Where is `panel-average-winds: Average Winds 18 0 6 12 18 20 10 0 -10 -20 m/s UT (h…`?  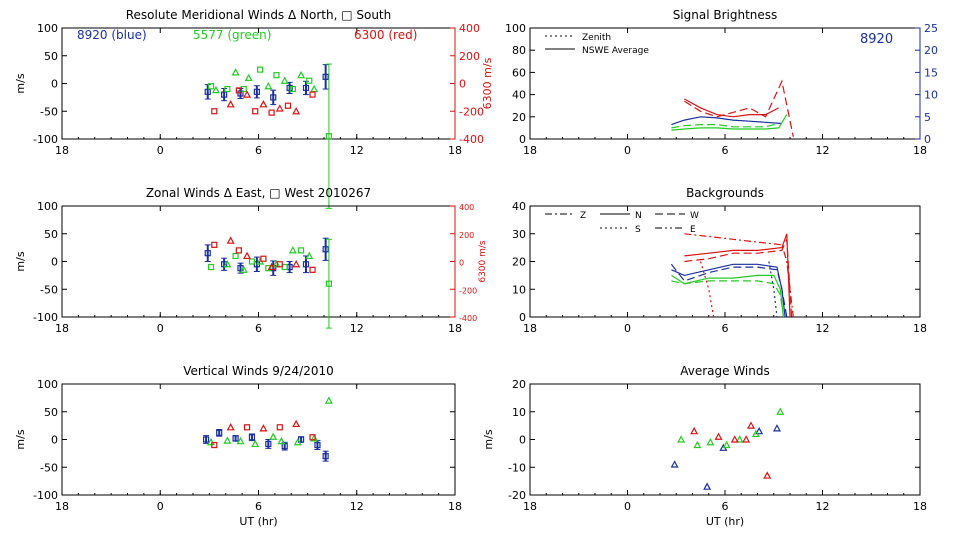
panel-average-winds: Average Winds 18 0 6 12 18 20 10 0 -10 -20 m/s UT (h… is located at coordinates (704, 446).